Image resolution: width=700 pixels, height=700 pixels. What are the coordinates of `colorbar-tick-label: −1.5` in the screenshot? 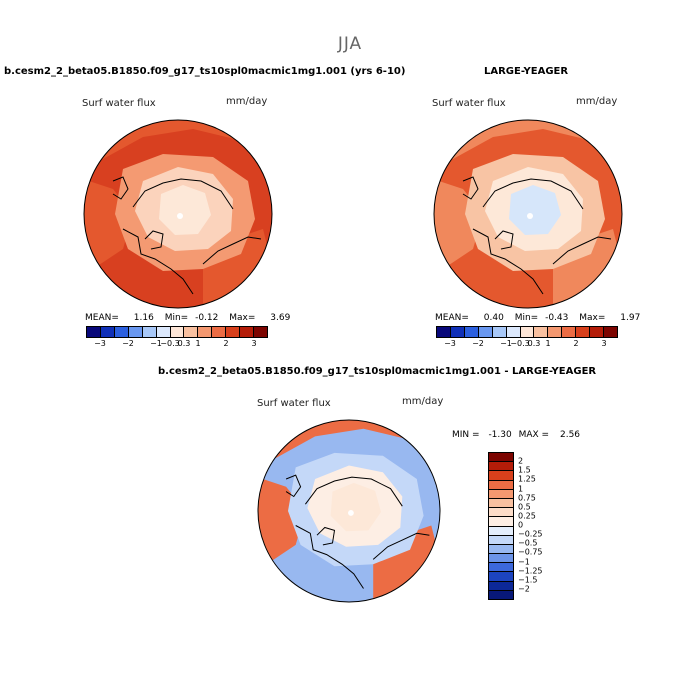 It's located at (528, 580).